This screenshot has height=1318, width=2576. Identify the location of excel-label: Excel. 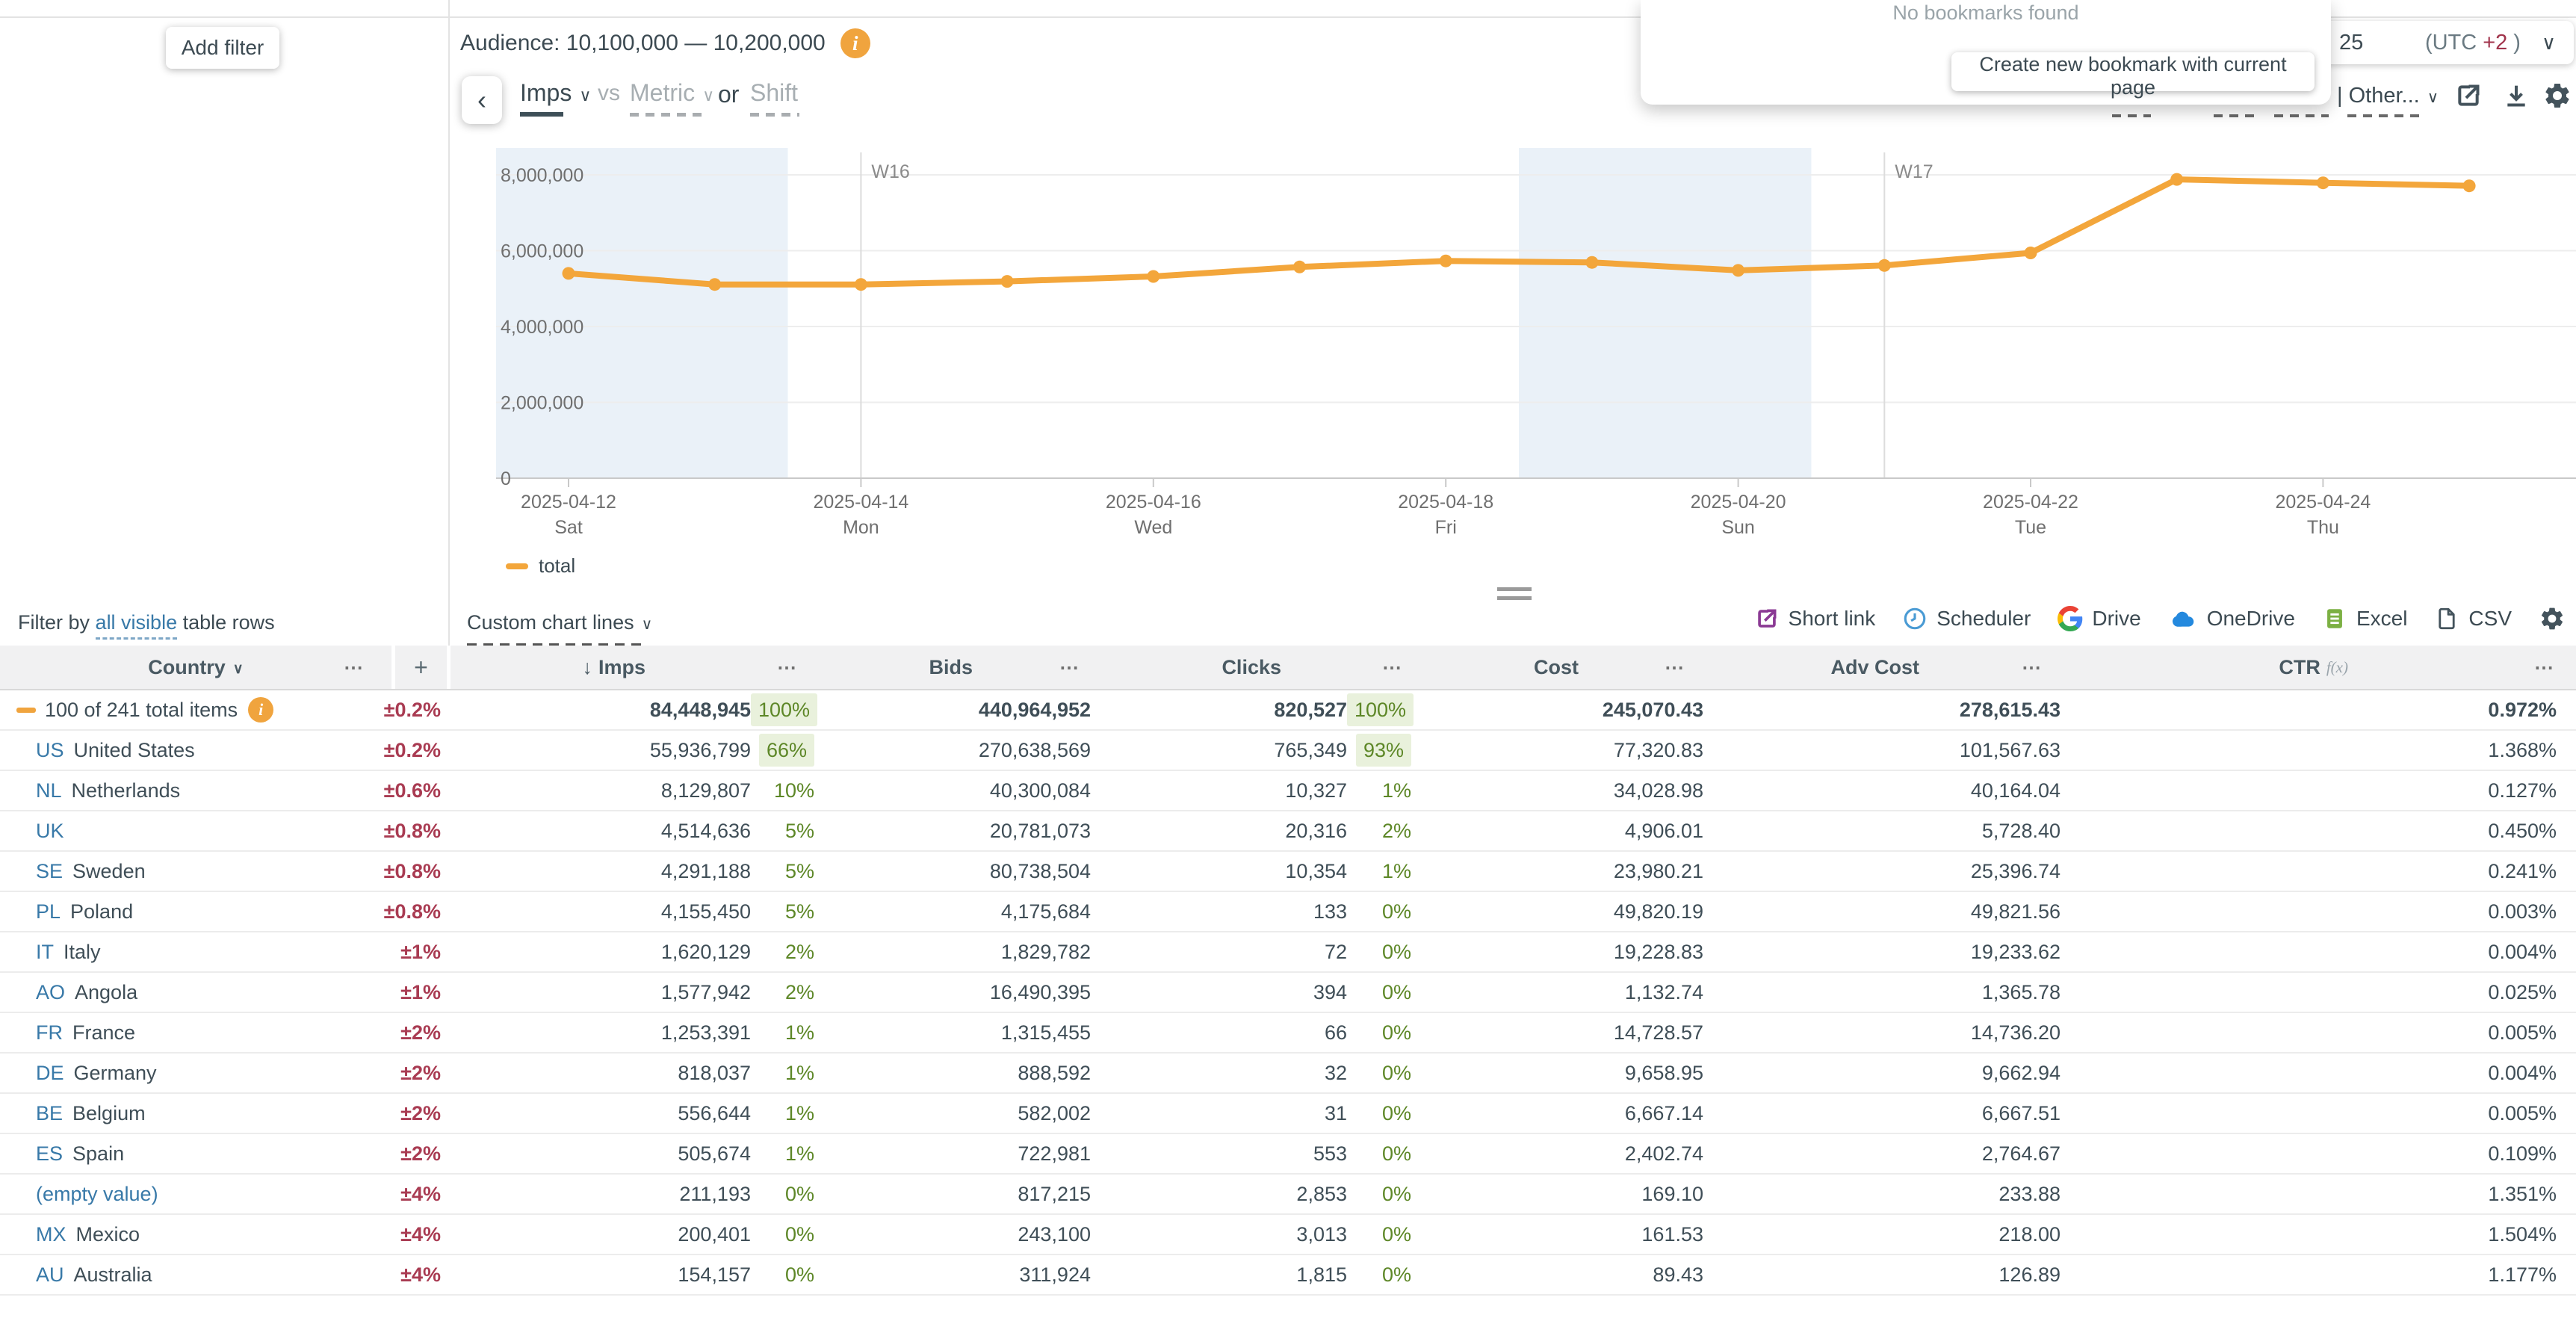
(2382, 618).